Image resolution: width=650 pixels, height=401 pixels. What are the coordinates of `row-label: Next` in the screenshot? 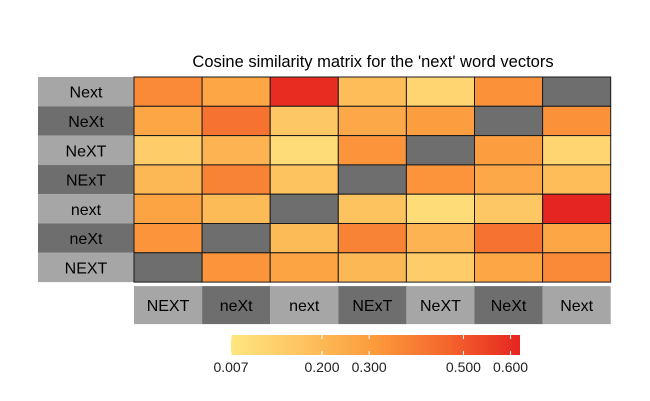 It's located at (86, 93).